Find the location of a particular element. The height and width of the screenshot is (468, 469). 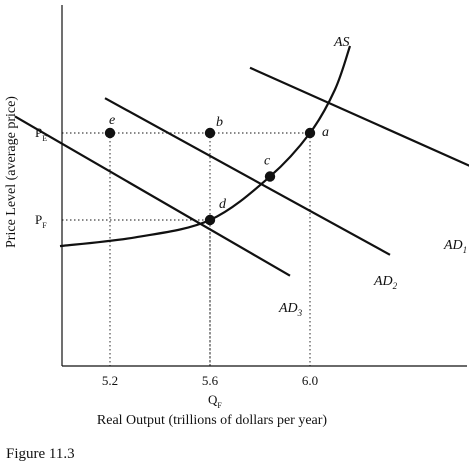

y-axis-label: Price Level (average price) is located at coordinates (11, 172).